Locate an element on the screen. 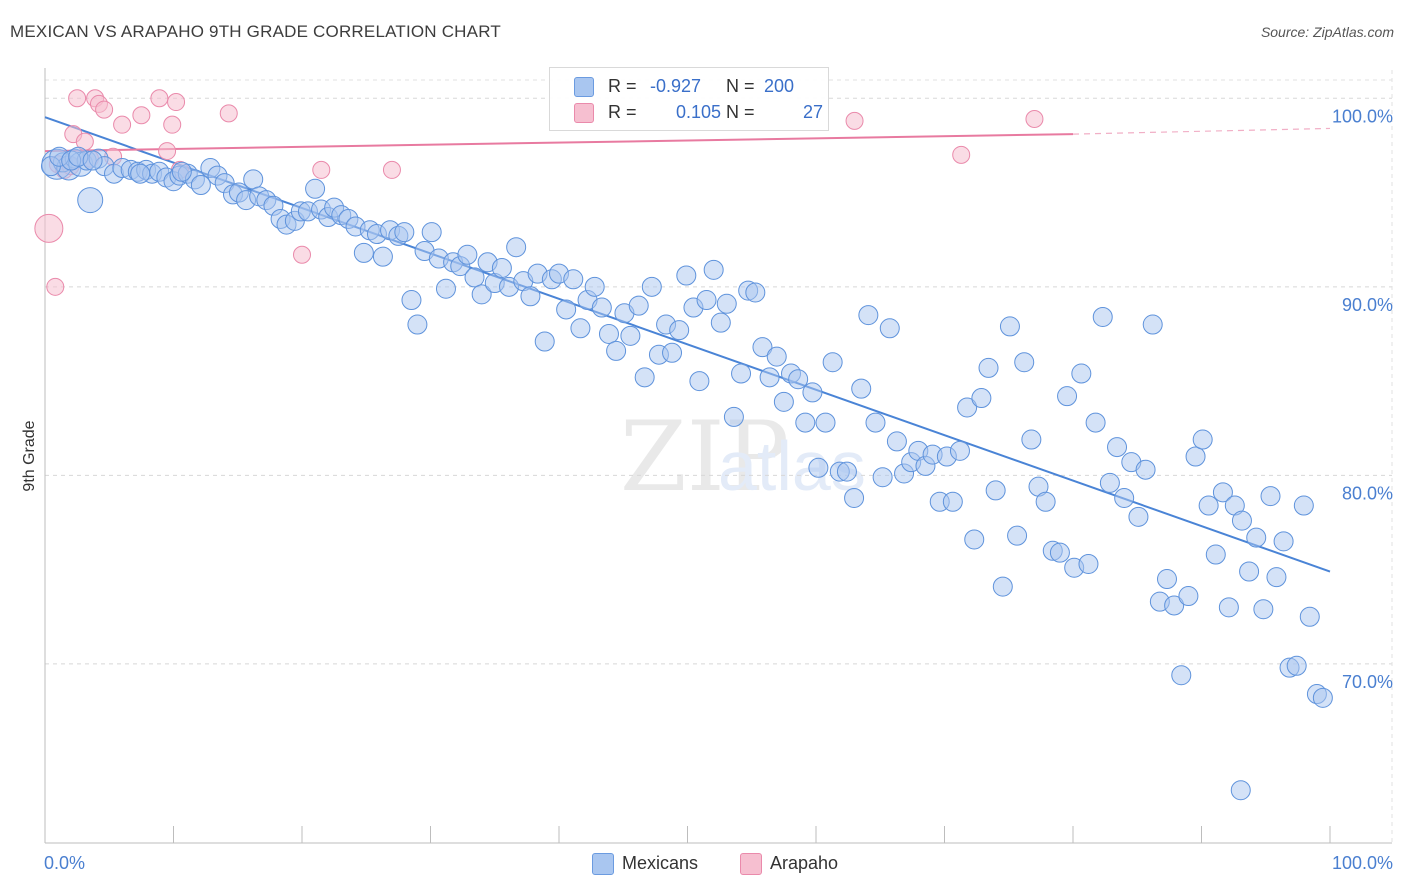 The height and width of the screenshot is (892, 1406). legend-swatch-mexicans is located at coordinates (584, 87).